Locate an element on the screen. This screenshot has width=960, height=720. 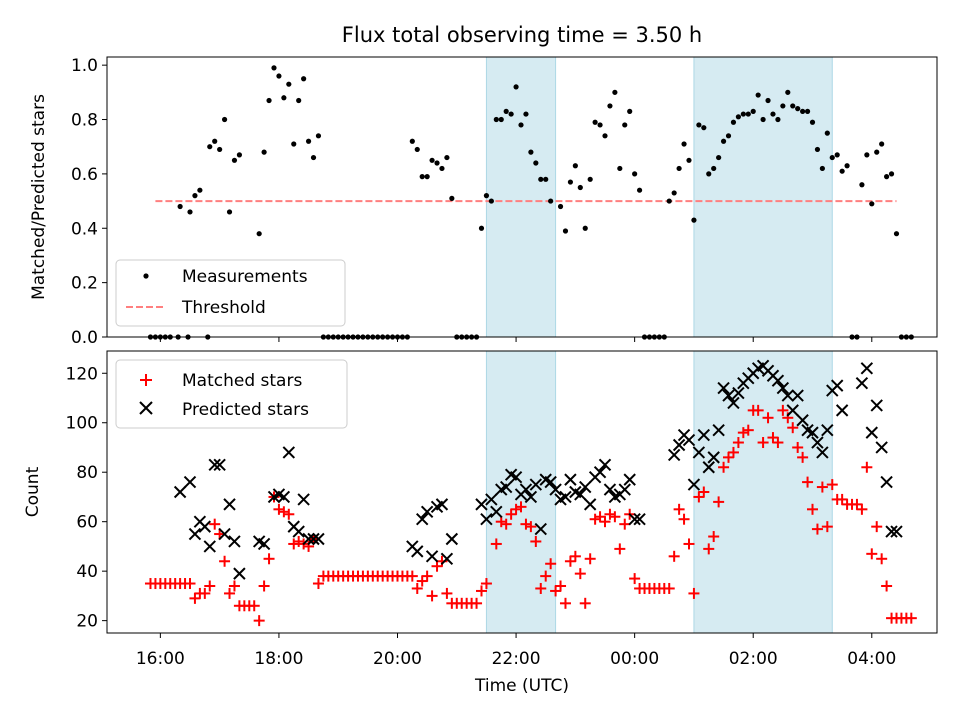
legend-measurements-label: Measurements is located at coordinates (245, 277).